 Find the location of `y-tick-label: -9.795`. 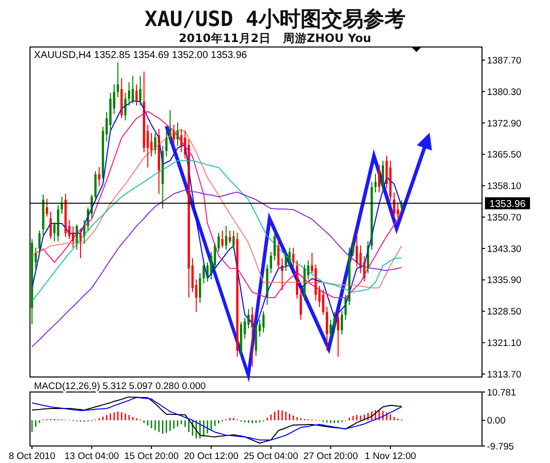

y-tick-label: -9.795 is located at coordinates (500, 446).